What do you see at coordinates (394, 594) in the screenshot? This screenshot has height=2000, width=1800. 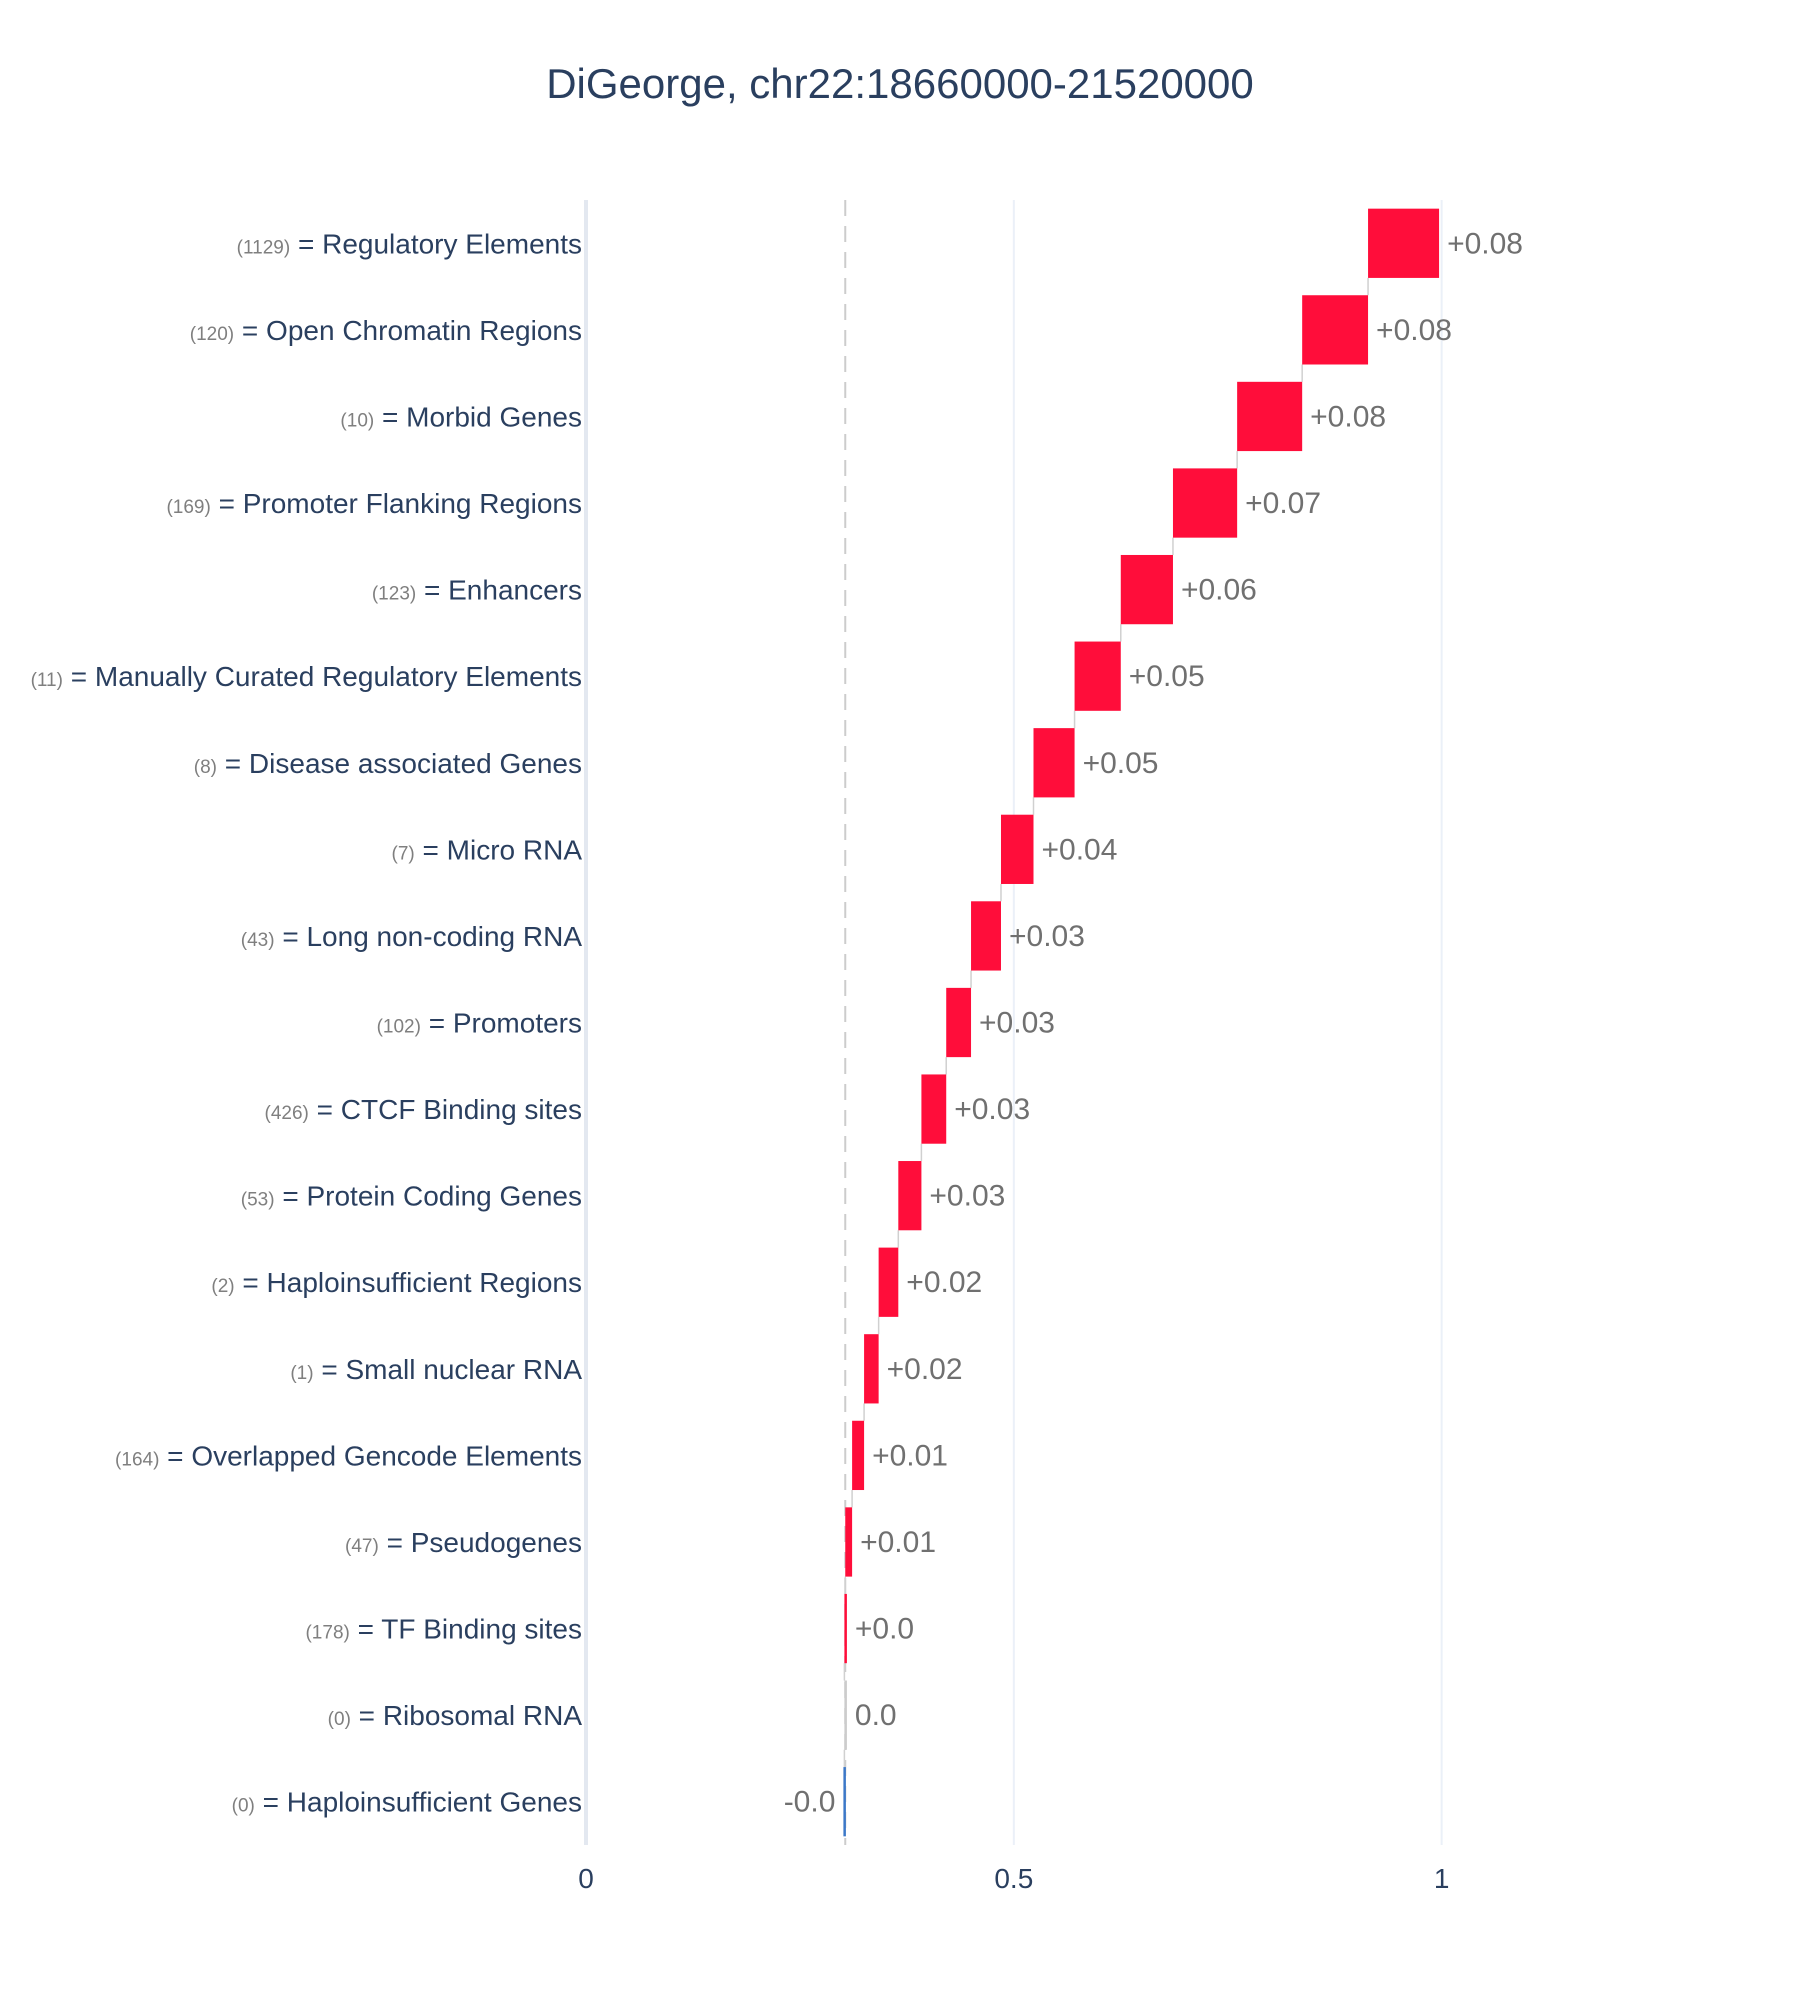 I see `category-count: (123)` at bounding box center [394, 594].